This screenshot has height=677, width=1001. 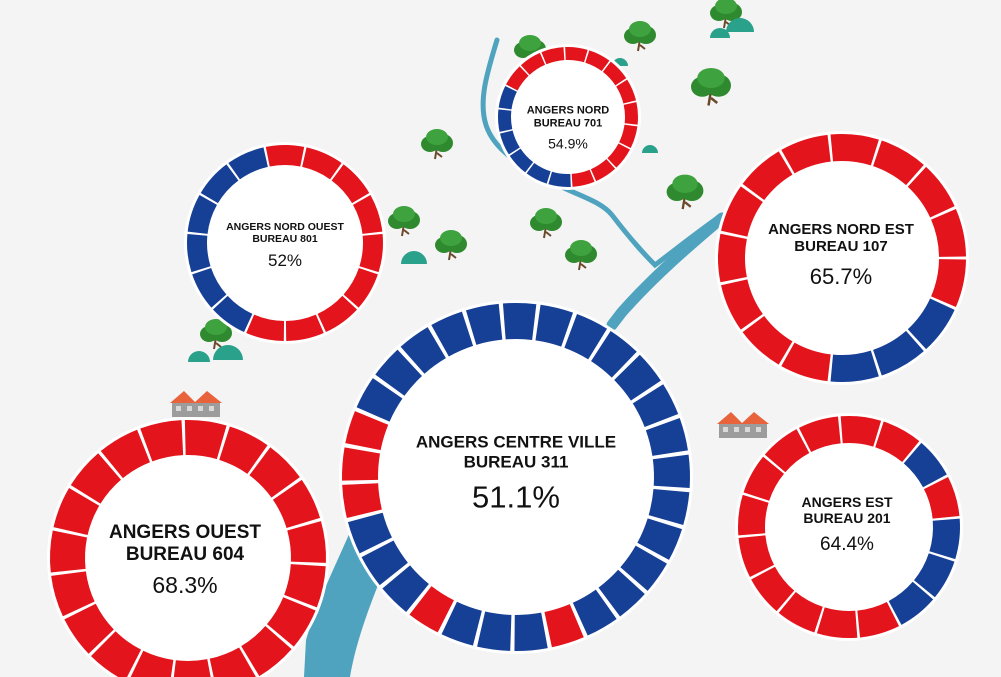 I want to click on label-angers-nord-est: ANGERS NORD EST BUREAU 107 65.7%, so click(x=841, y=255).